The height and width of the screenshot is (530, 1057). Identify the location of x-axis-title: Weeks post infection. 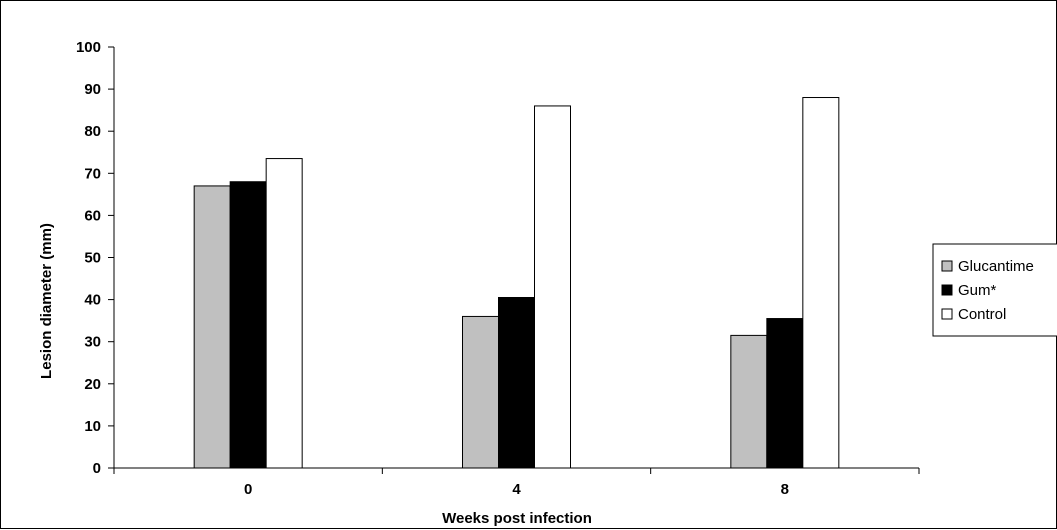
(517, 518).